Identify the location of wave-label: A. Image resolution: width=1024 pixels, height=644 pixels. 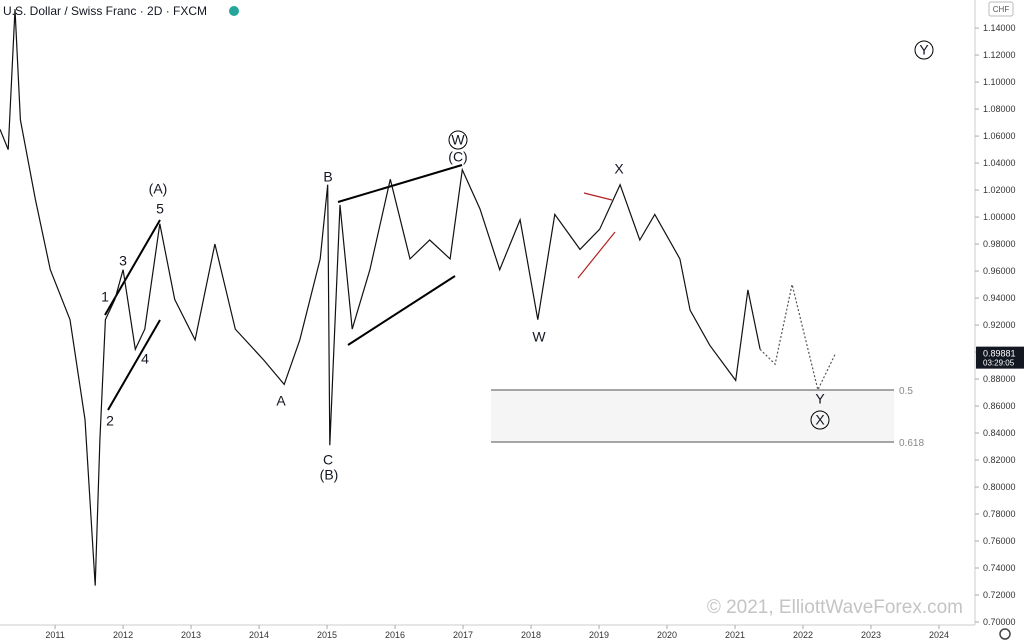
(281, 401).